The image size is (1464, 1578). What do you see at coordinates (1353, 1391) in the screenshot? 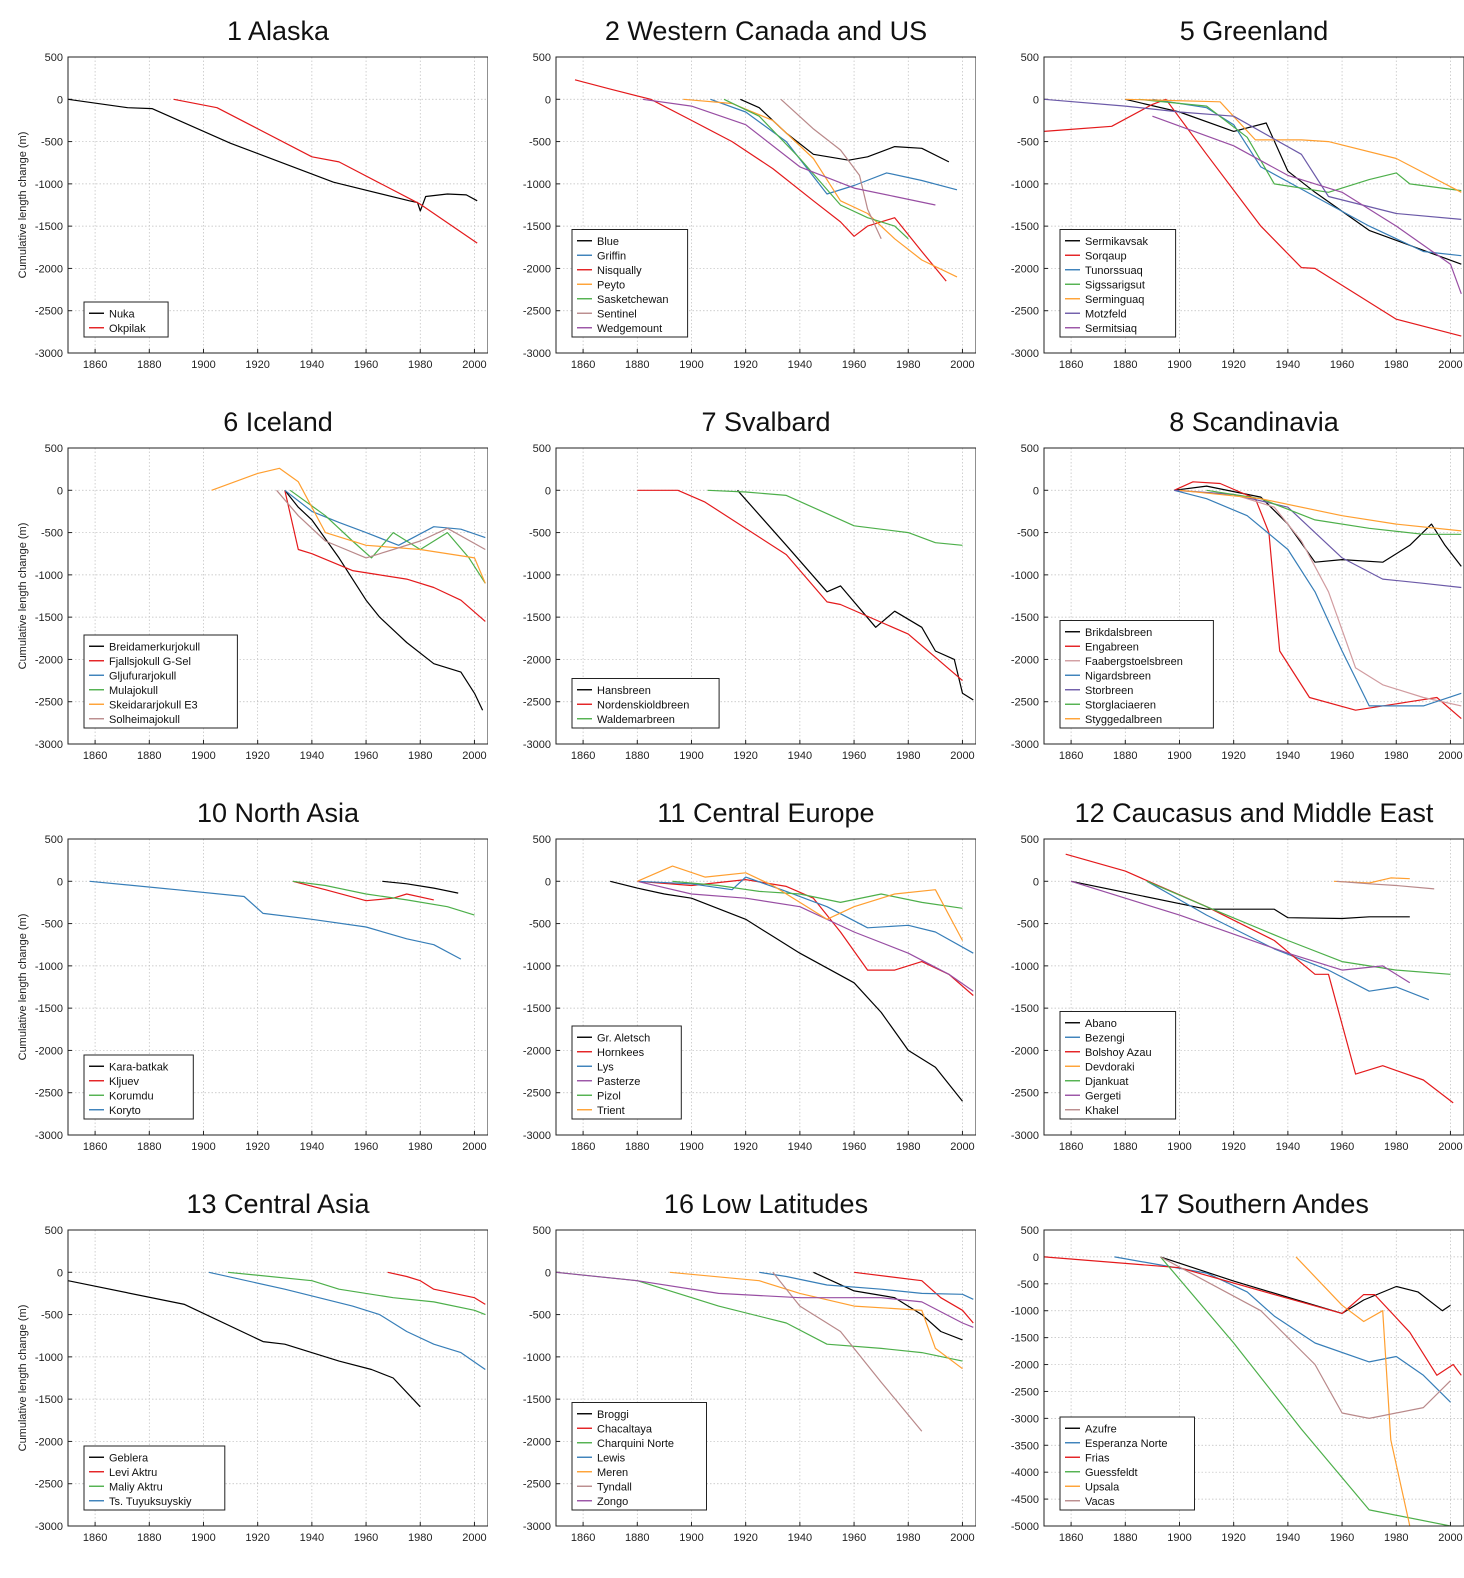
I see `series-line-upsala` at bounding box center [1353, 1391].